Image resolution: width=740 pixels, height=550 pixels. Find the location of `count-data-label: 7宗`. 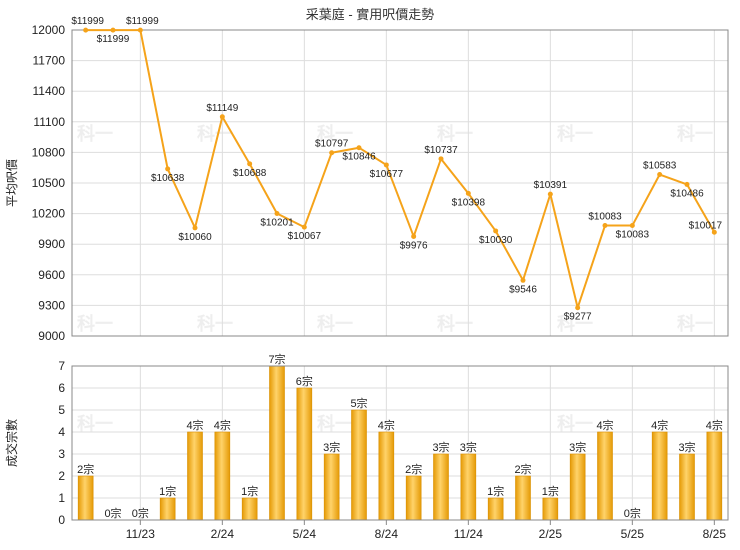

count-data-label: 7宗 is located at coordinates (276, 359).